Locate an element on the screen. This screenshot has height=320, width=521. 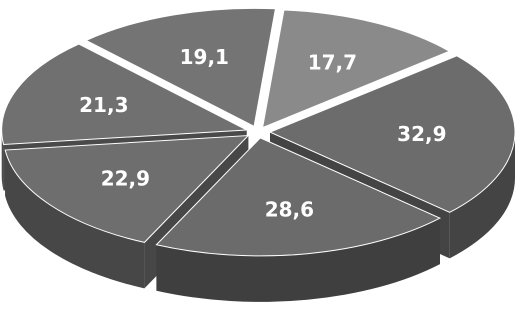
pie-data-label: 22,9 is located at coordinates (125, 179).